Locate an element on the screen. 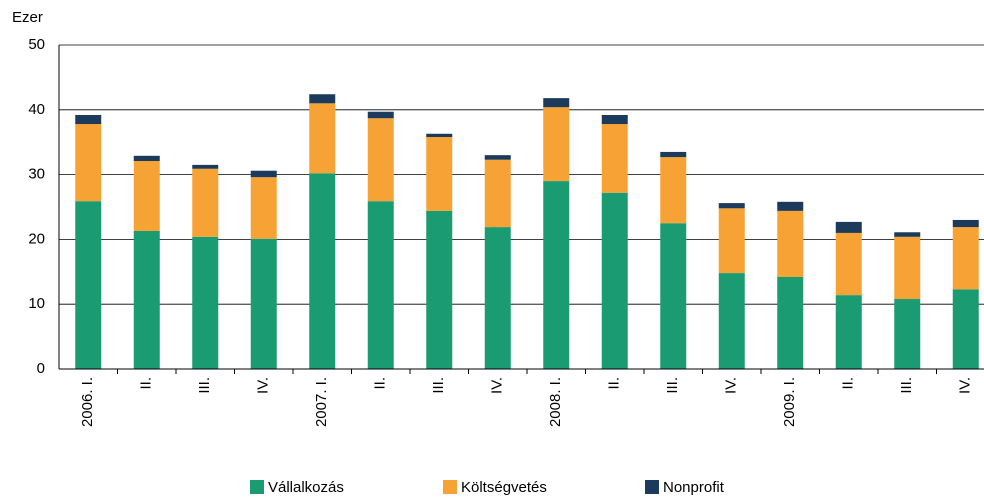  y-tick-label: 50 is located at coordinates (36, 44).